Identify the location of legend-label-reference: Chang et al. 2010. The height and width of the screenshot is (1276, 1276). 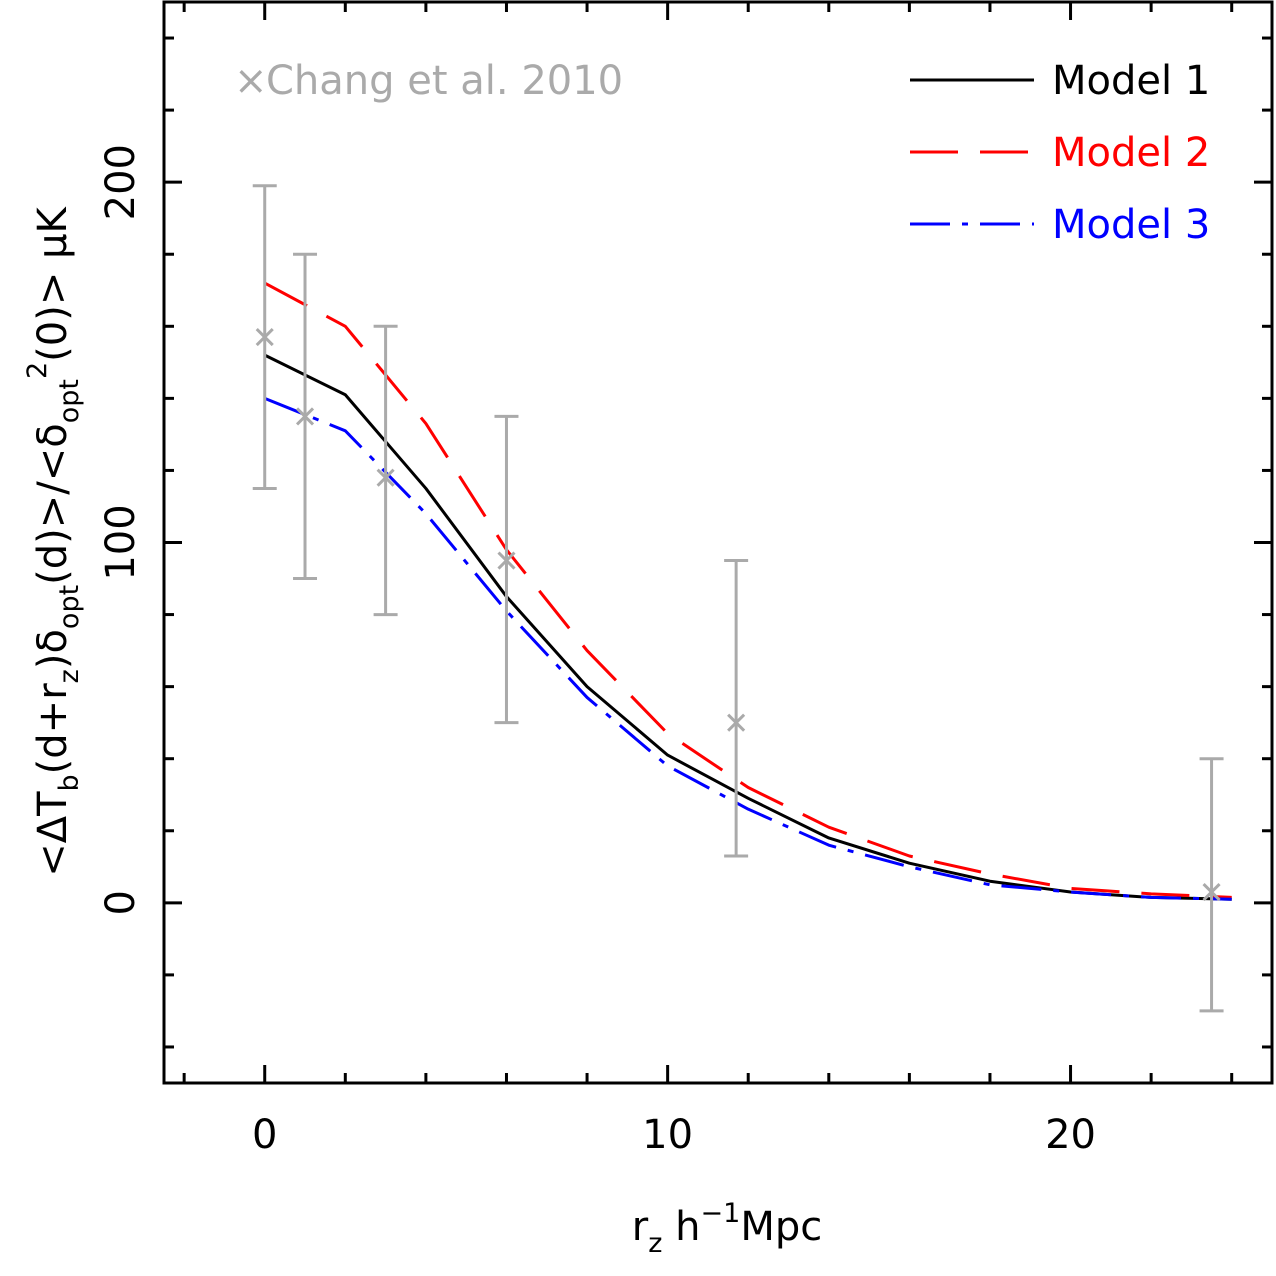
(444, 81).